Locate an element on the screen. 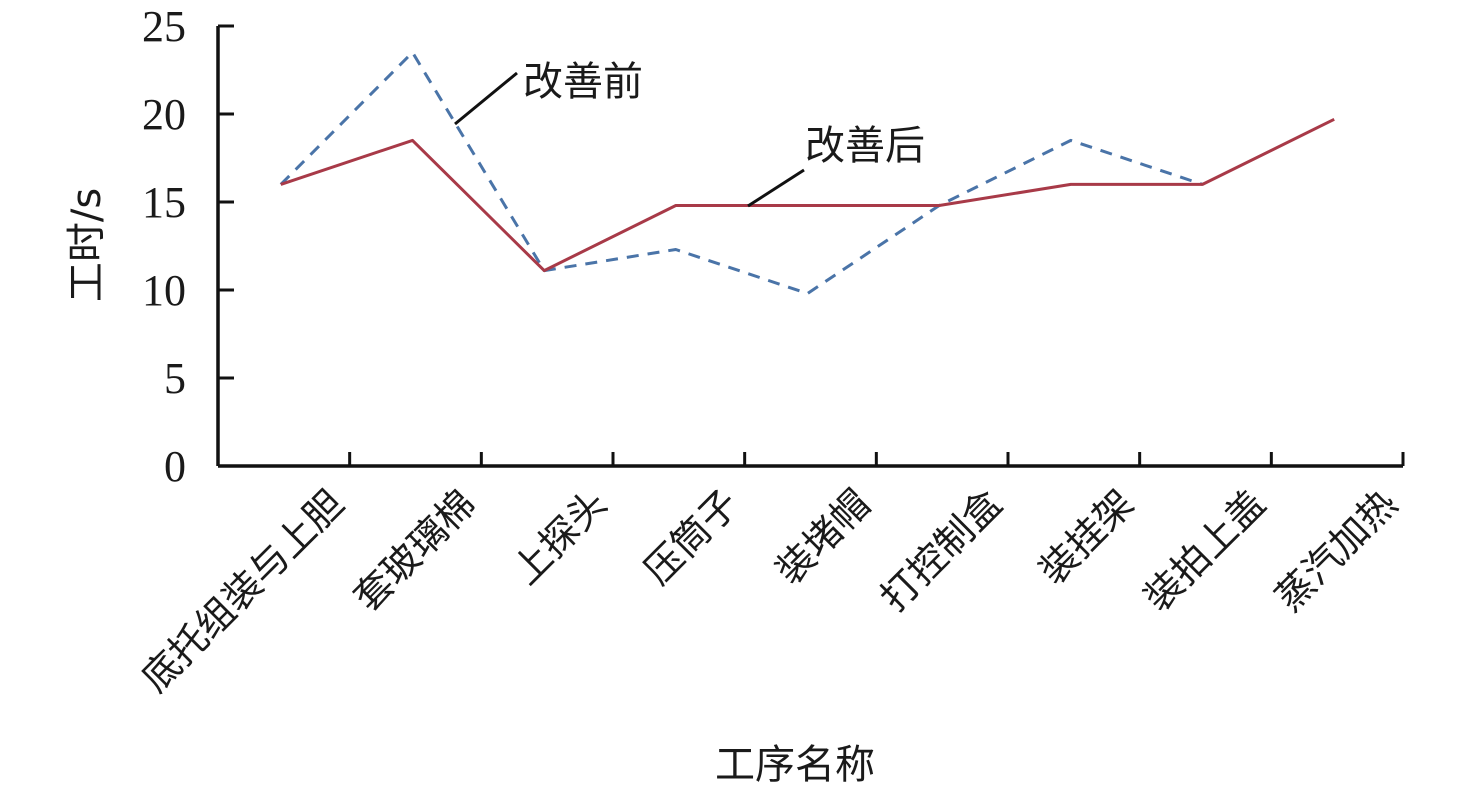 The height and width of the screenshot is (800, 1463). series-annotation-label: 改善后 is located at coordinates (865, 146).